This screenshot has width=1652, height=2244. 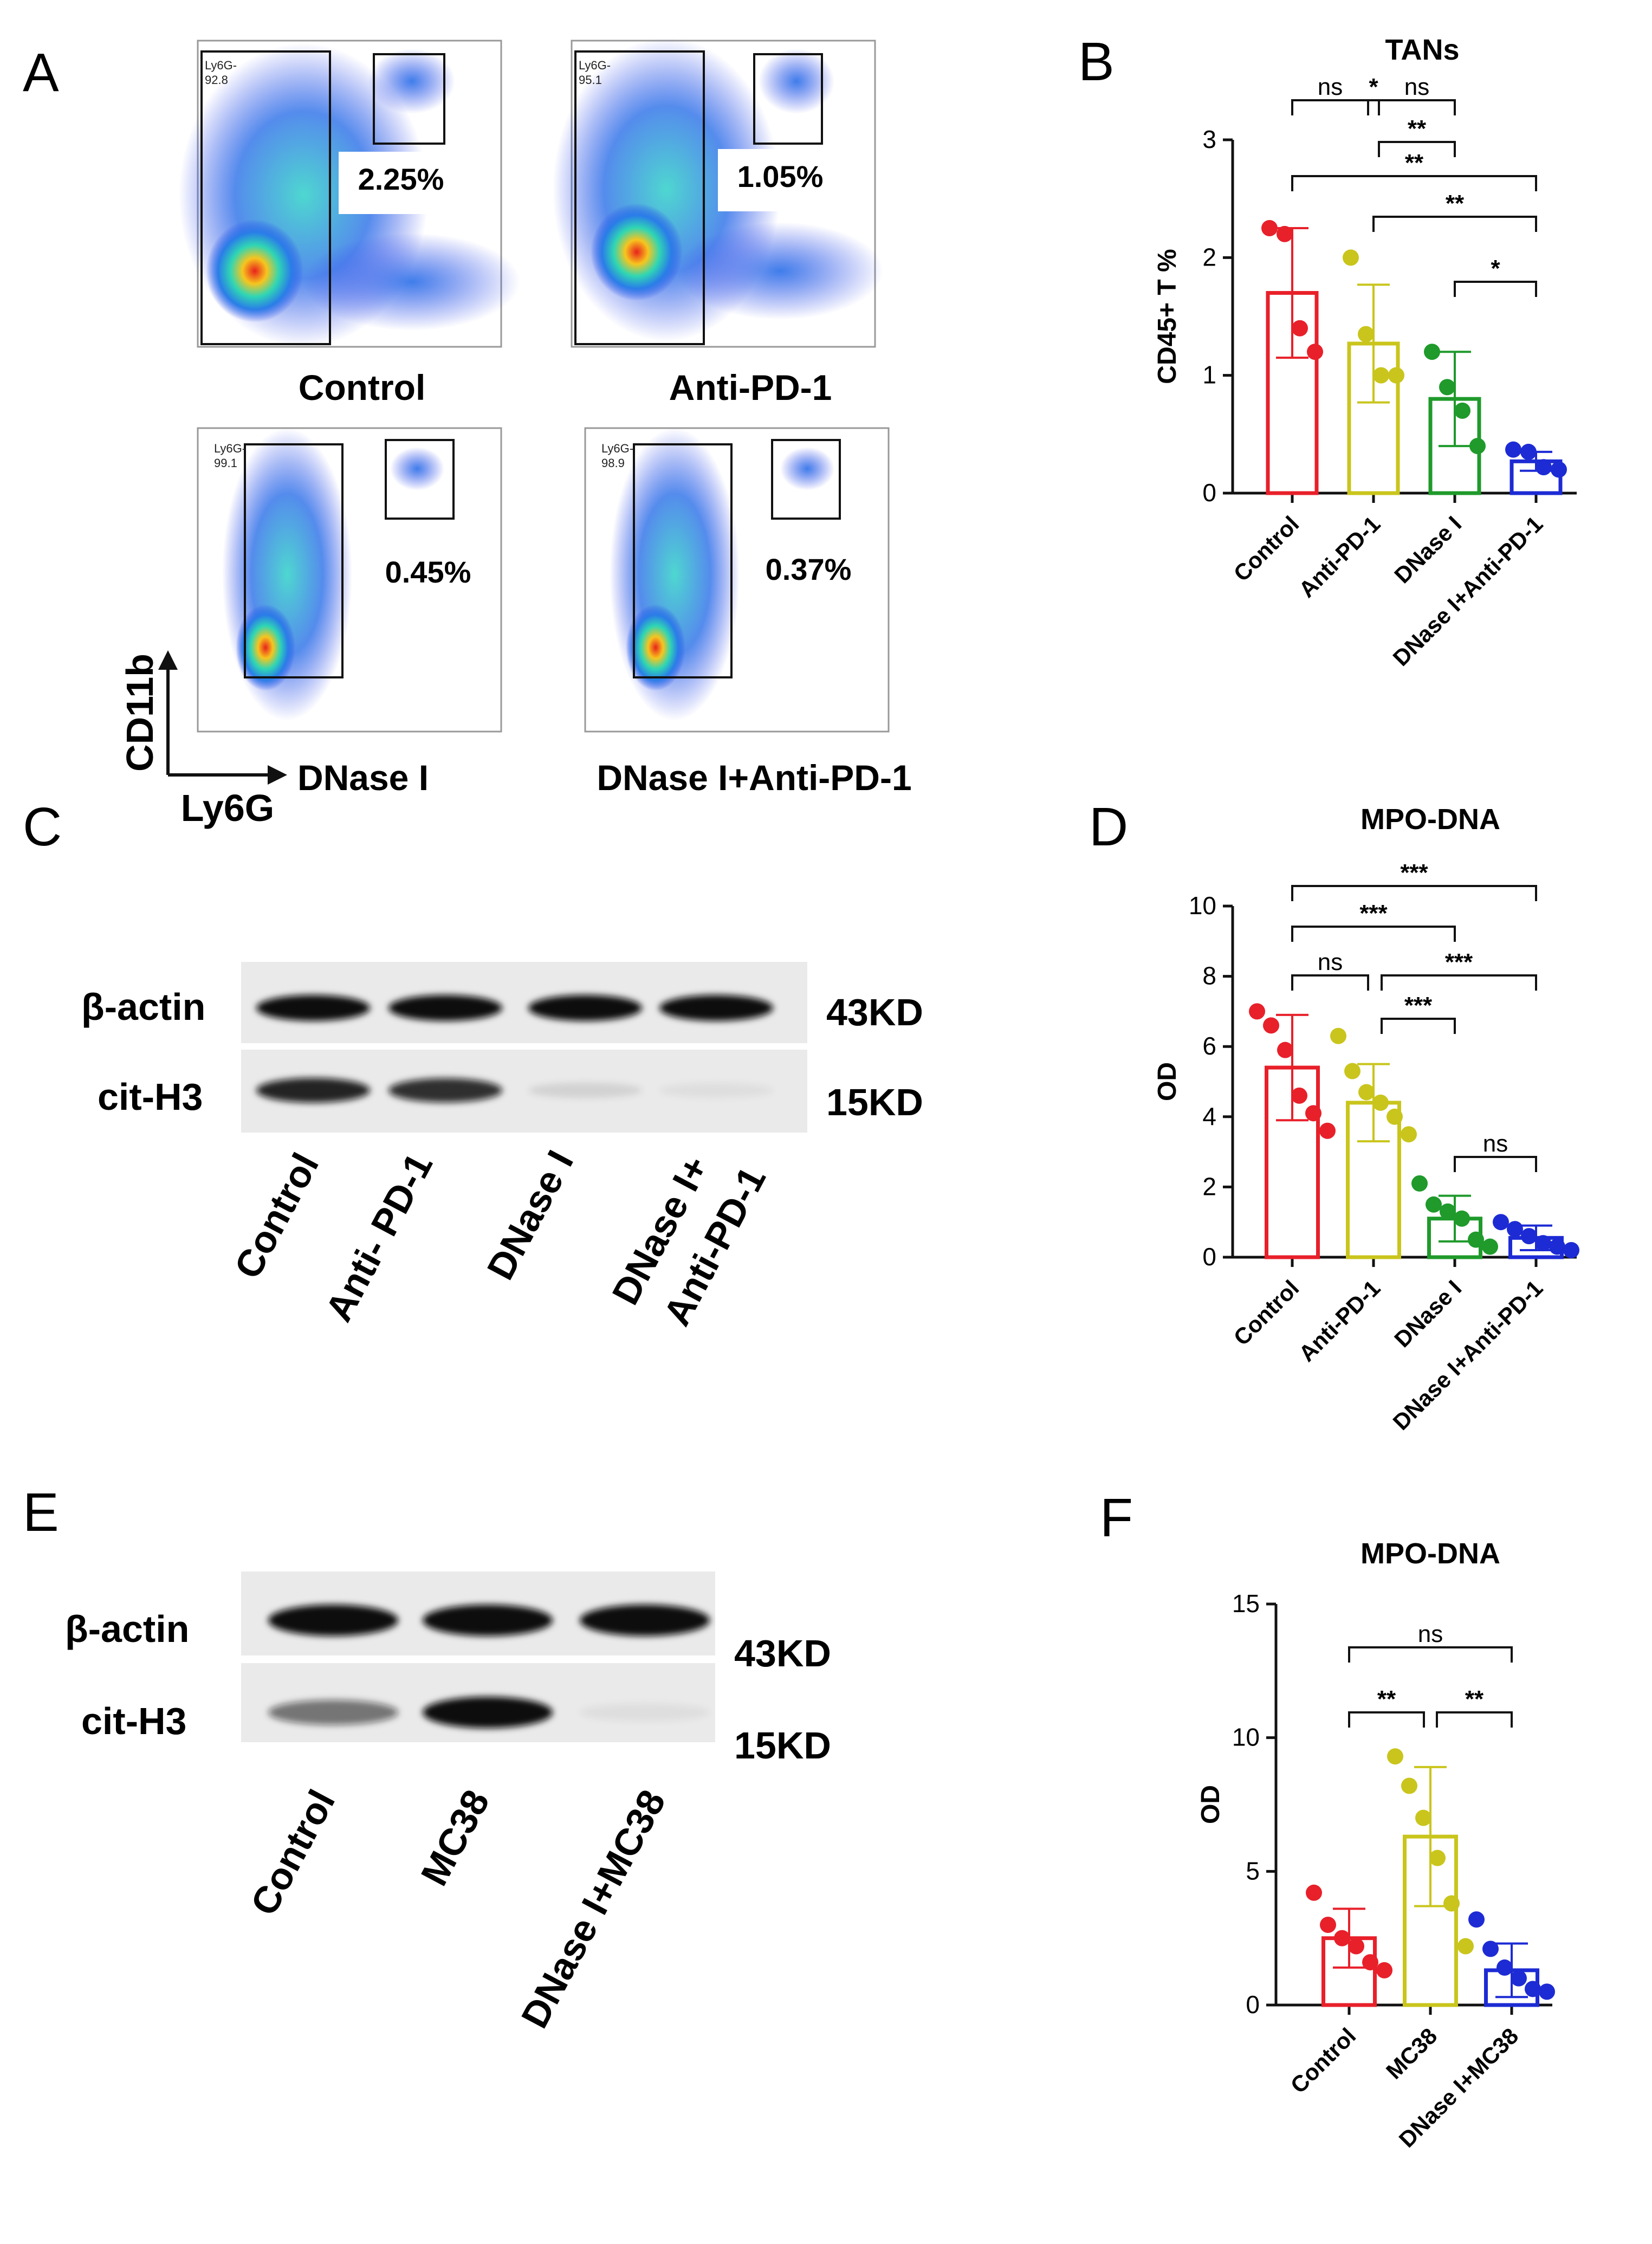 What do you see at coordinates (1108, 827) in the screenshot?
I see `panel-letter-d: D` at bounding box center [1108, 827].